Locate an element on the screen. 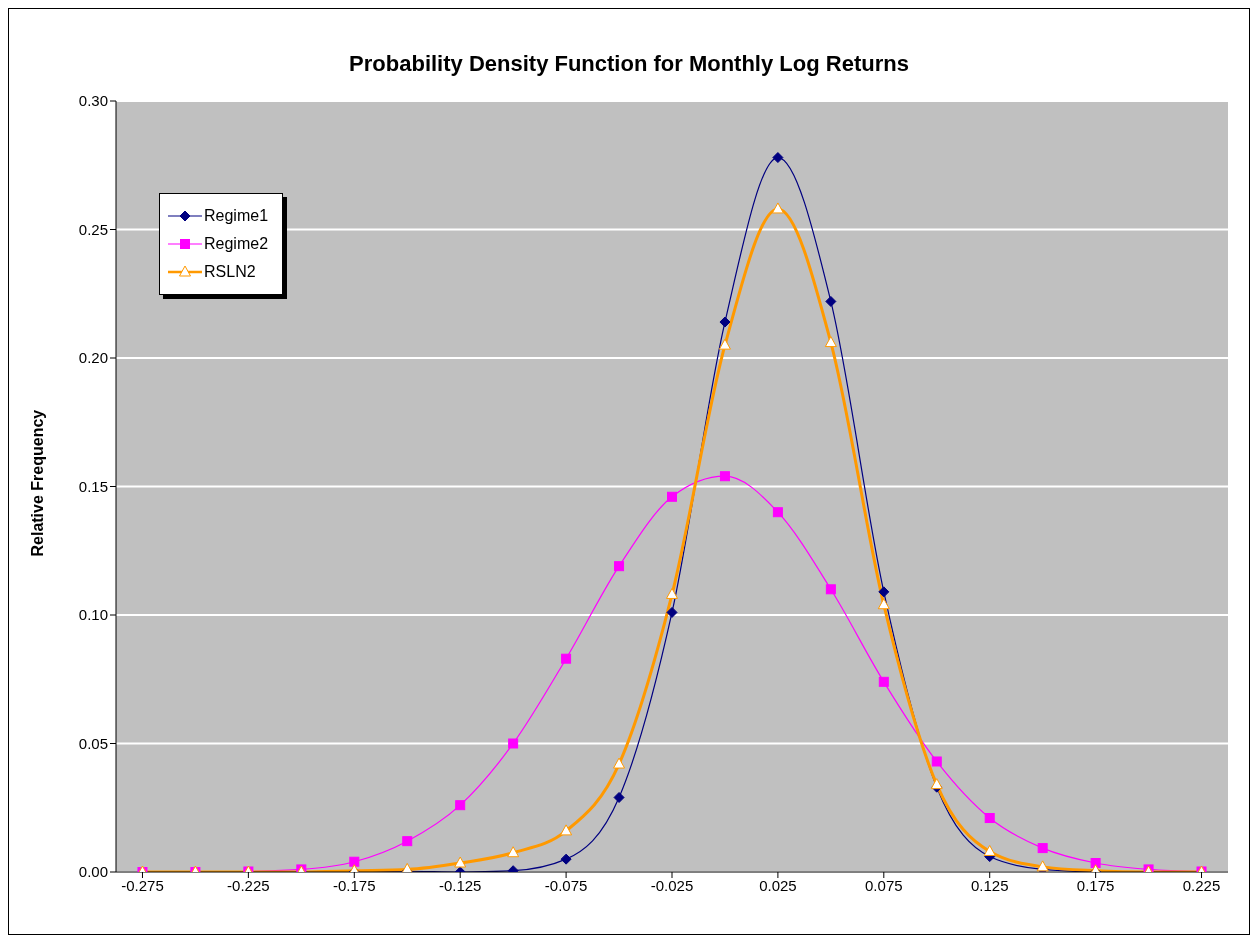  x-tick-label: -0.075 is located at coordinates (566, 885).